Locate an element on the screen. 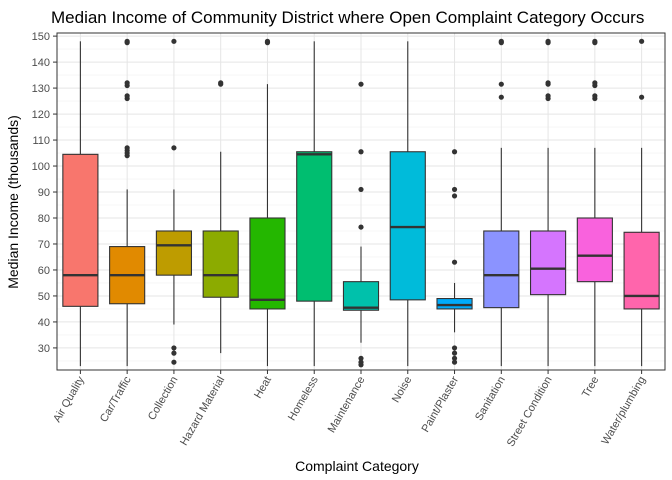  y-axis: 30 40 50 60 70 80 90 100 110 120 130 140 150 is located at coordinates (44, 193).